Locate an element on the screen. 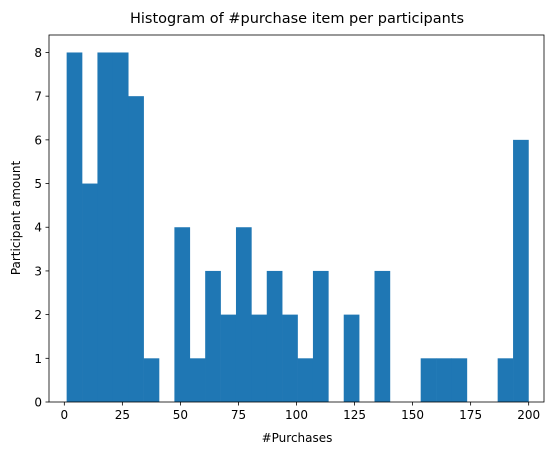 The image size is (557, 455). x-tick-label: 75 is located at coordinates (238, 415).